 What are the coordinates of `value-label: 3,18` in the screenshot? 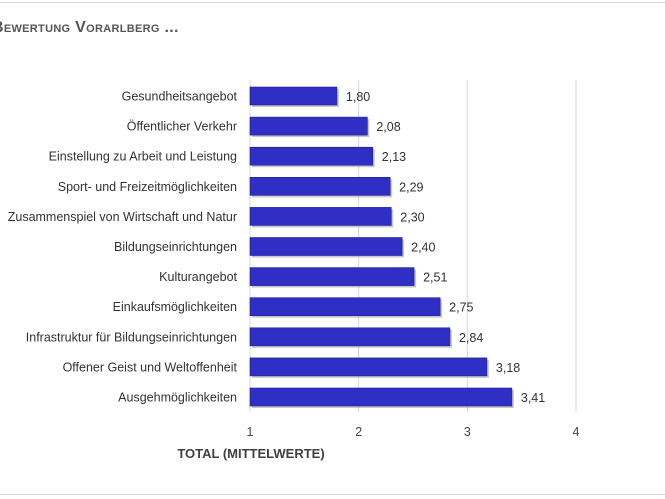 It's located at (508, 368).